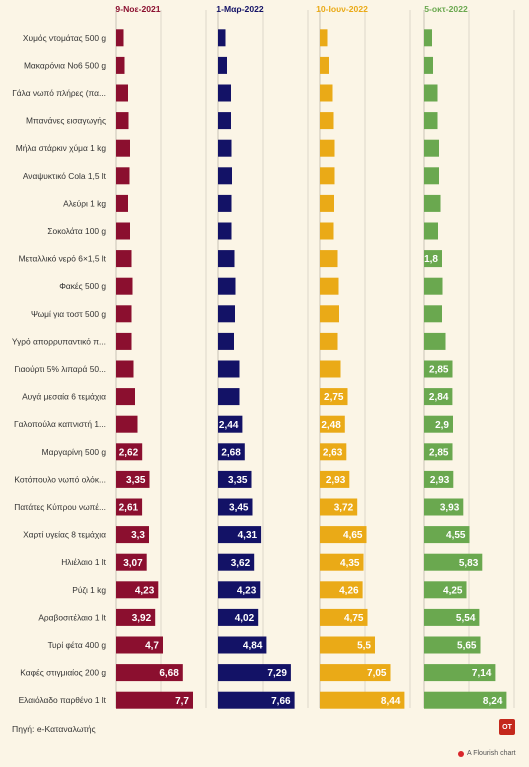  What do you see at coordinates (469, 563) in the screenshot?
I see `data-label: 5,83` at bounding box center [469, 563].